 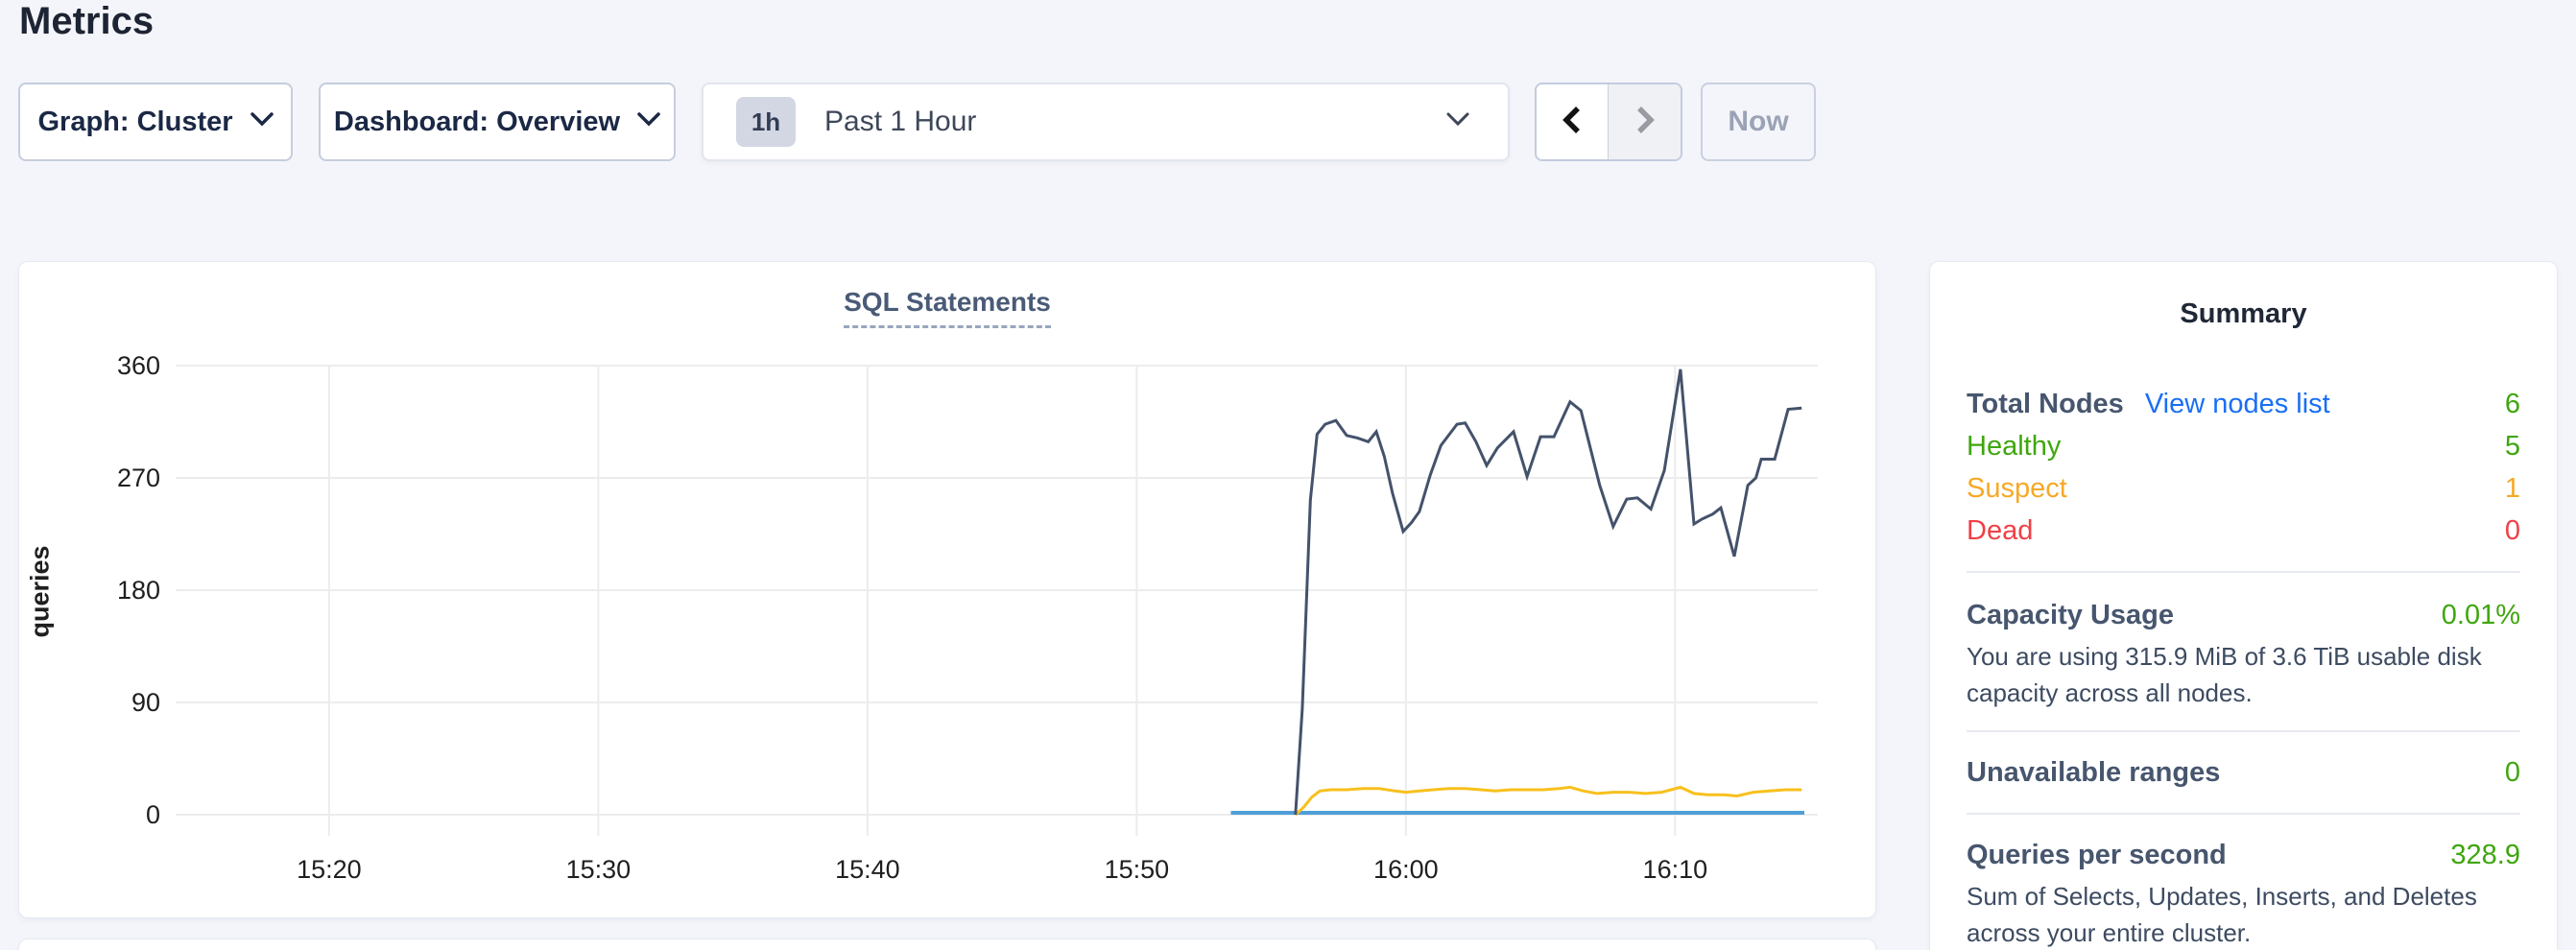 I want to click on series-navy, so click(x=1548, y=592).